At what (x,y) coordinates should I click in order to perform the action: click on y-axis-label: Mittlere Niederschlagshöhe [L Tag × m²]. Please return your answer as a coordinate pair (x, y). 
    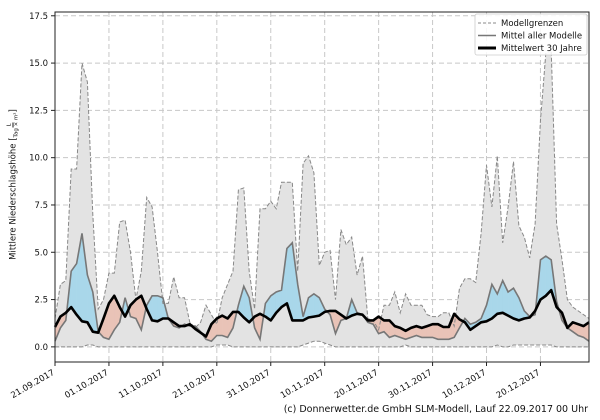
    Looking at the image, I should click on (13, 184).